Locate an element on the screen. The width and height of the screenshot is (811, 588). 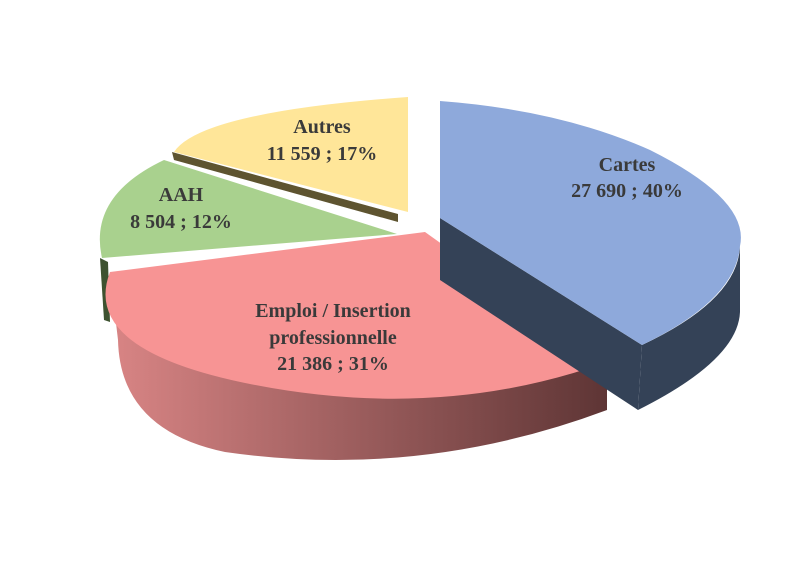
slice-aah is located at coordinates (248, 209).